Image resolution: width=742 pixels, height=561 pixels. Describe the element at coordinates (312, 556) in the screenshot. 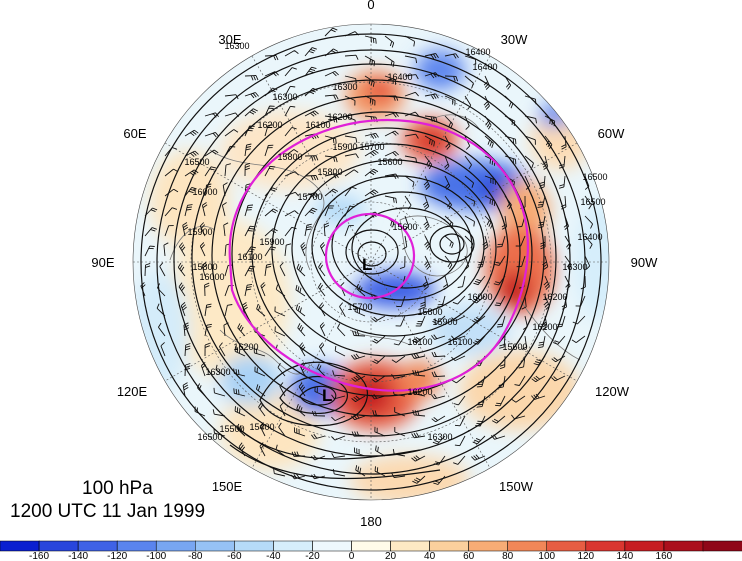

I see `colorbar-tick-label: -20` at that location.